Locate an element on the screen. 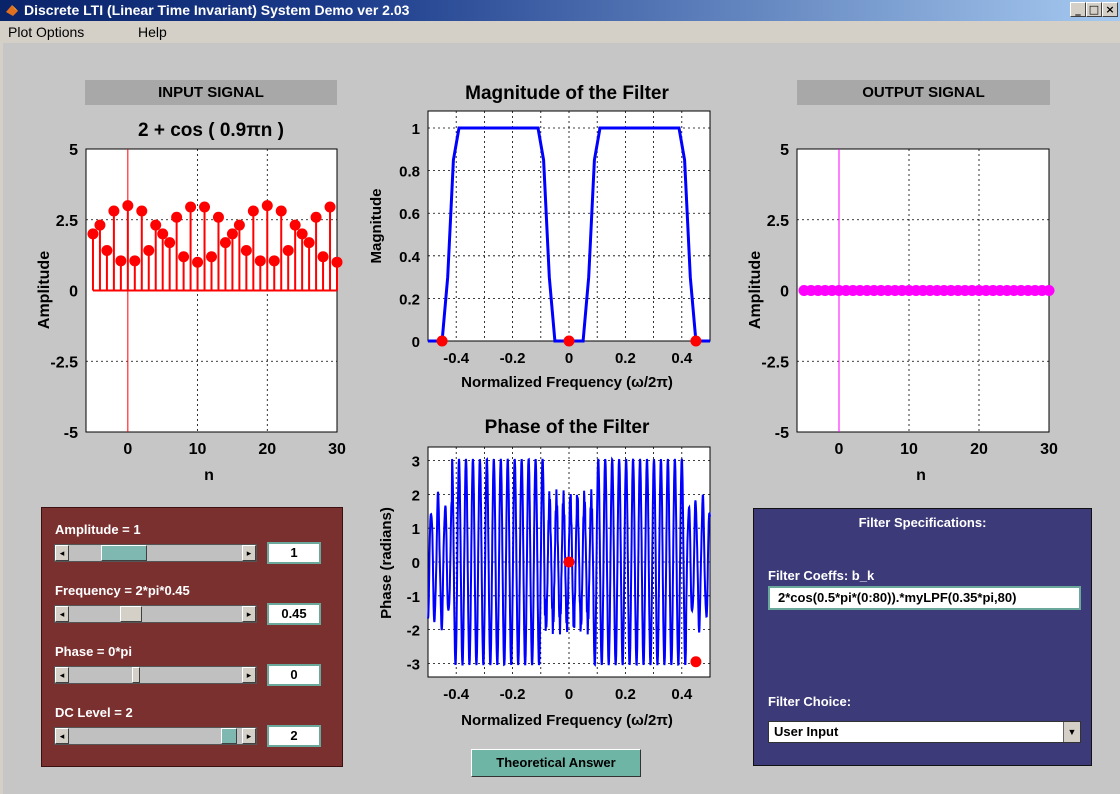  y-tick-label: -5 is located at coordinates (782, 433).